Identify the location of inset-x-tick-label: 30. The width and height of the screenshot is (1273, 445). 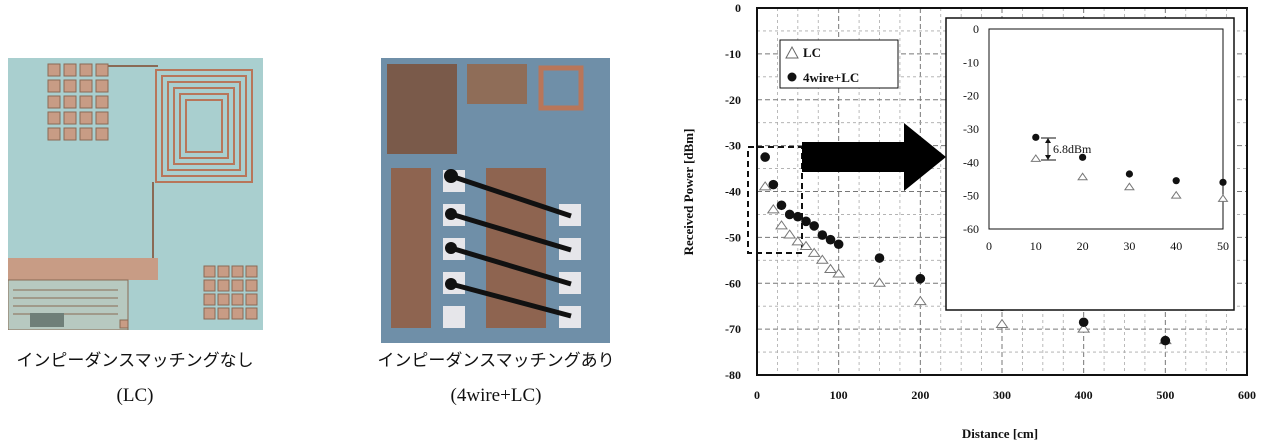
(1129, 246).